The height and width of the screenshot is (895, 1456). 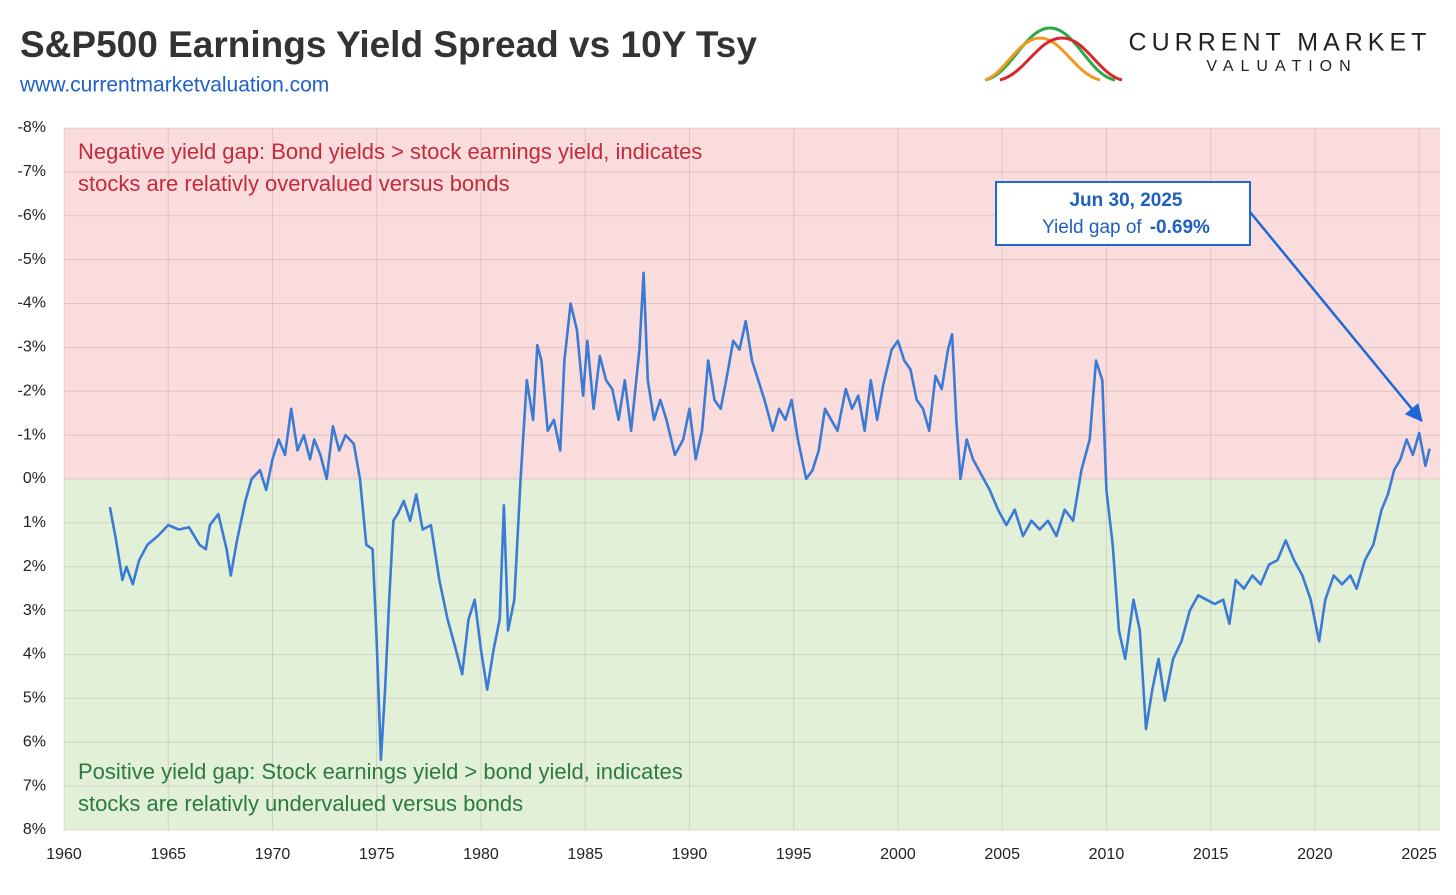 I want to click on y-tick-label: -7%, so click(x=32, y=171).